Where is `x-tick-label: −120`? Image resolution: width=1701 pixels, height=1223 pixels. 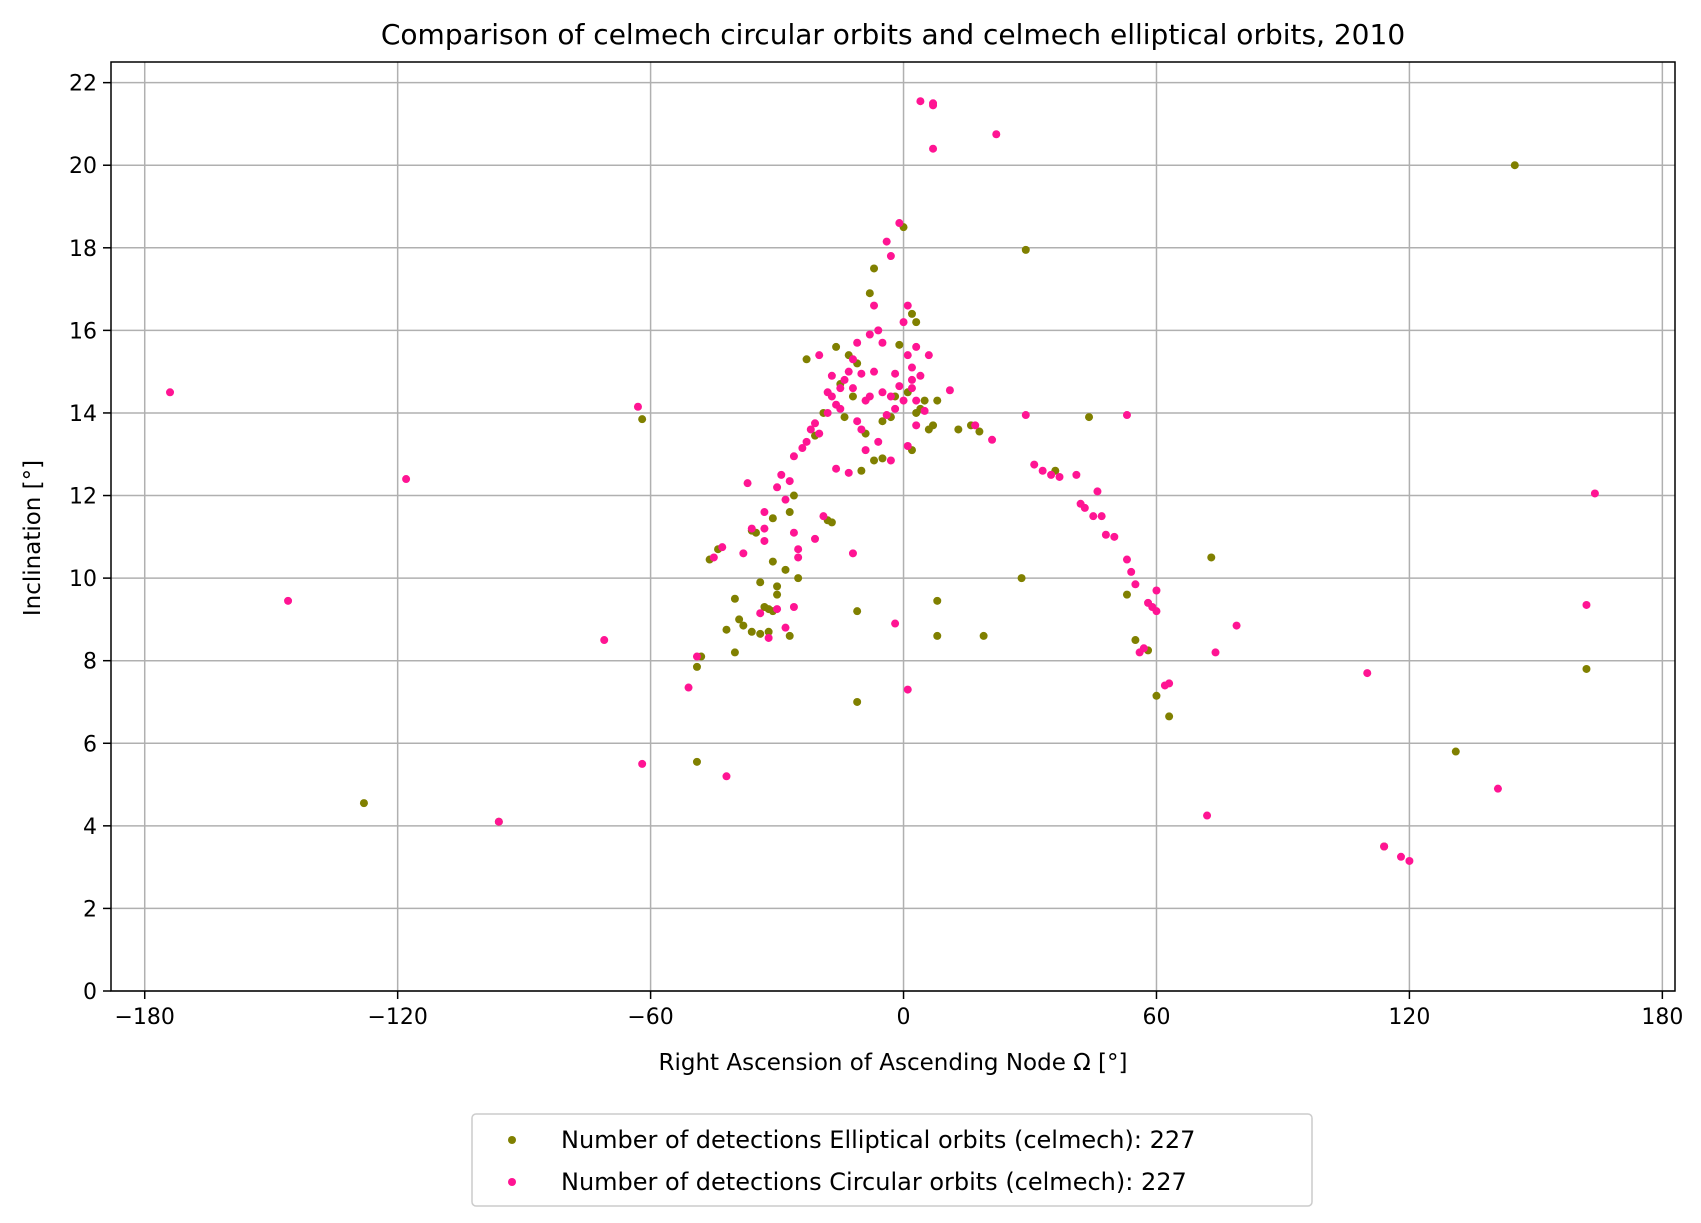
x-tick-label: −120 is located at coordinates (397, 1017).